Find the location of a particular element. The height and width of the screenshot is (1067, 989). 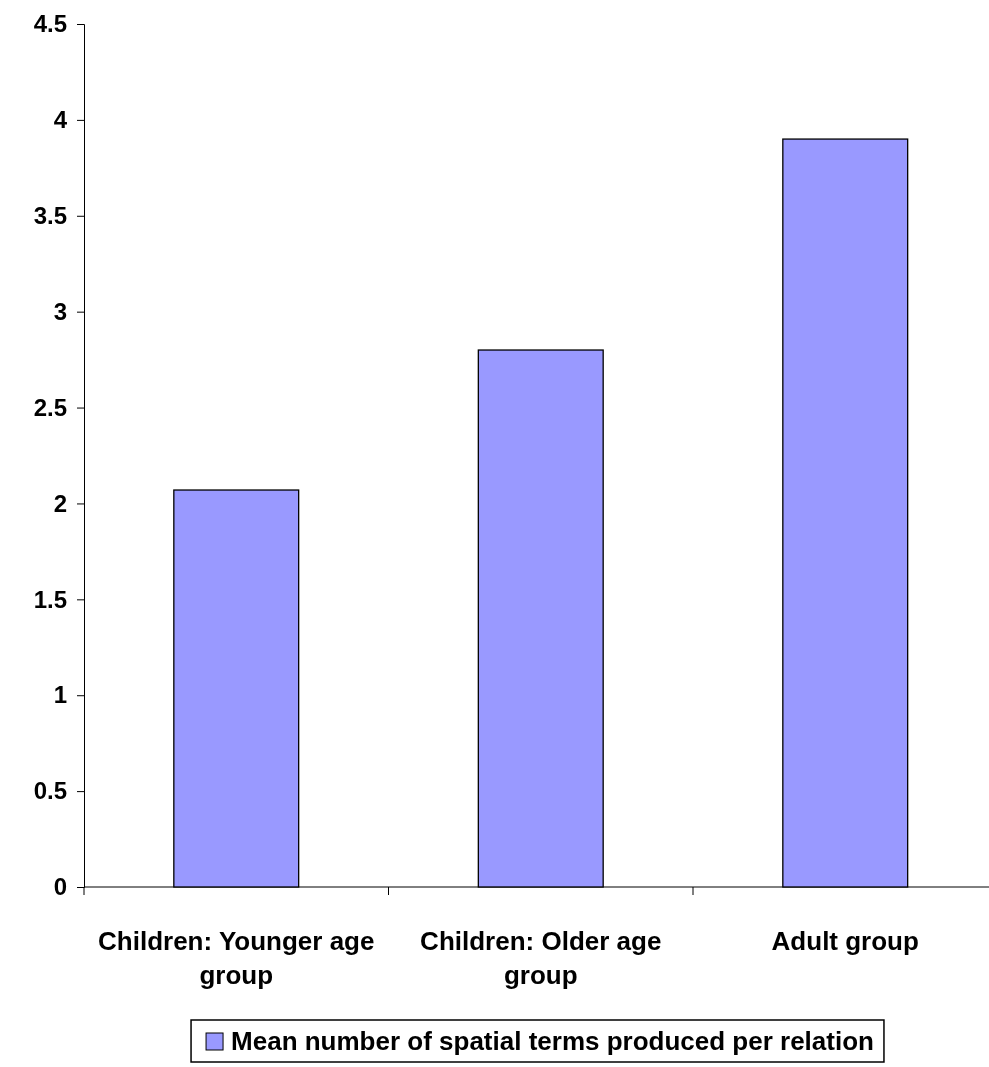

x-tick-label: Children: Older age group is located at coordinates (541, 958).